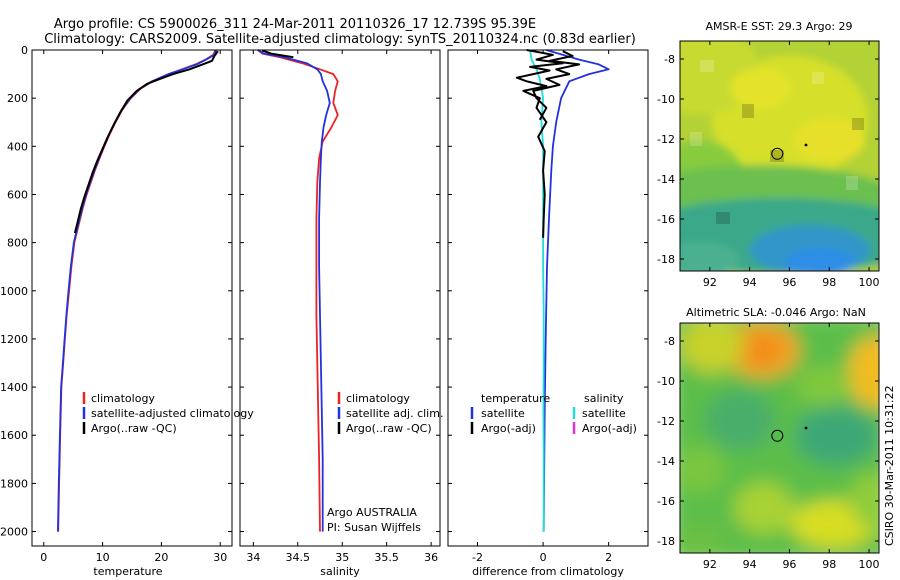  What do you see at coordinates (220, 557) in the screenshot?
I see `x-tick-label: 30` at bounding box center [220, 557].